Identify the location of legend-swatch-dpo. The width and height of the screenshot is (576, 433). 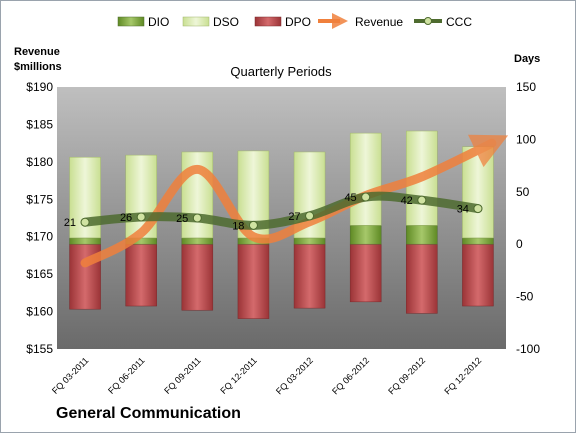
(268, 21).